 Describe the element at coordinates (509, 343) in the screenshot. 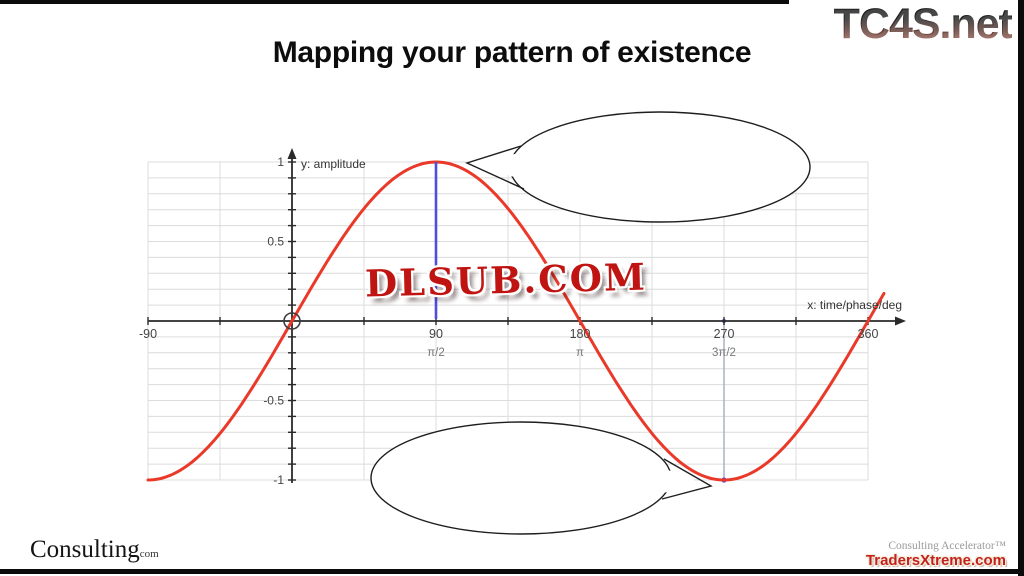

I see `x-axis-tick-labels: -90 90 π/2 180 π 270 3π/2 360` at that location.